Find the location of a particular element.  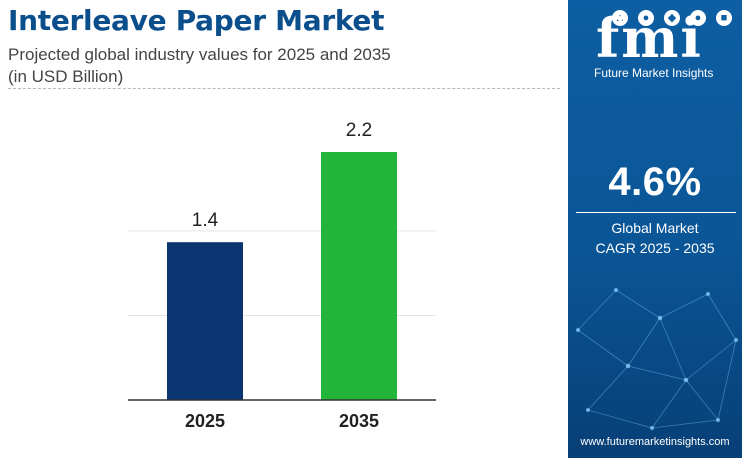

bar-2025 is located at coordinates (205, 321).